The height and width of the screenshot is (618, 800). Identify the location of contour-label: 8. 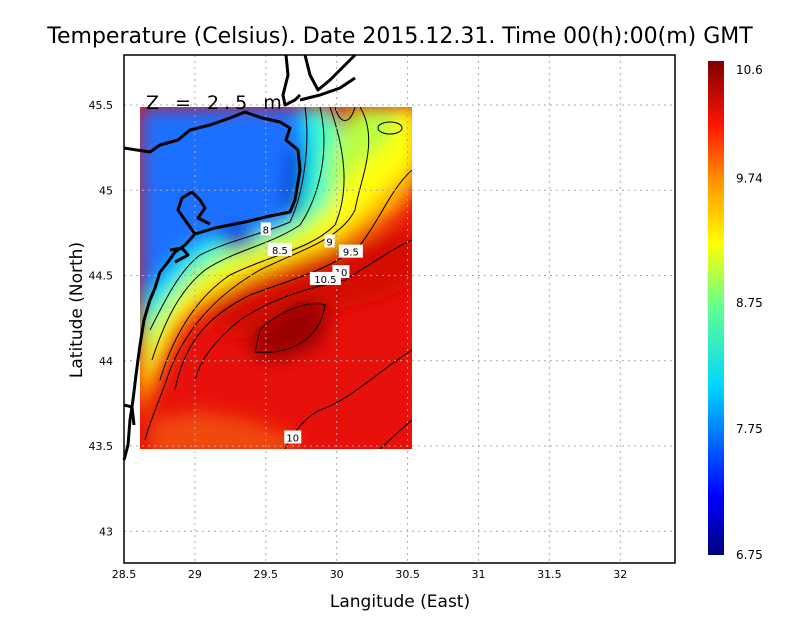
(266, 230).